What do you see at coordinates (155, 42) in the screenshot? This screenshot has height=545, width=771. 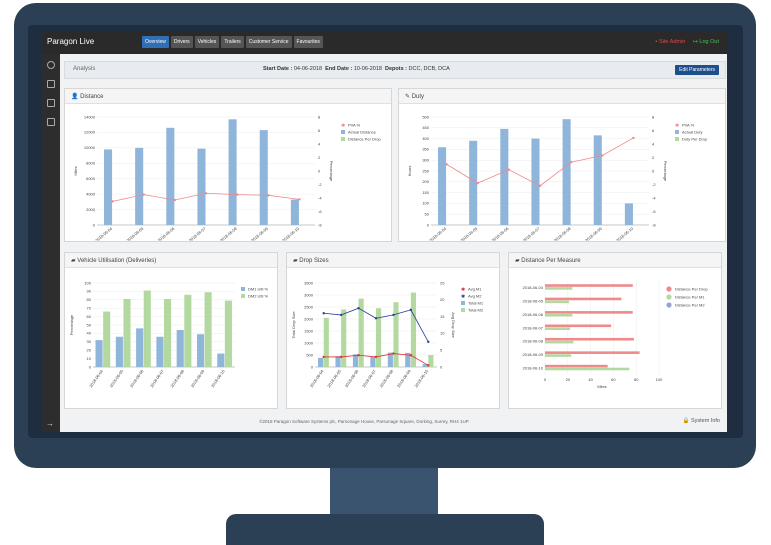 I see `tab-overview: Overview` at bounding box center [155, 42].